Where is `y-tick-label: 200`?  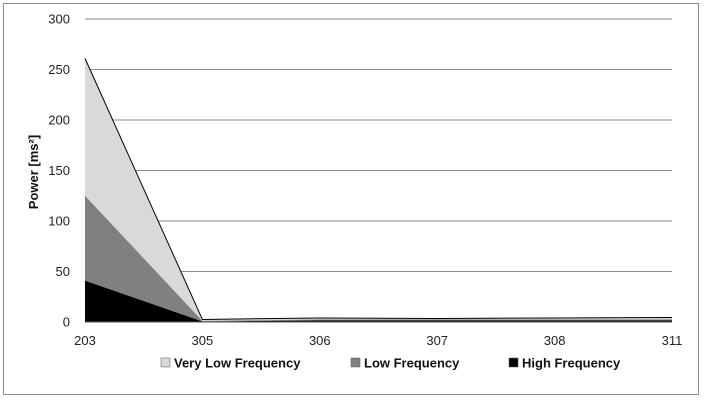 y-tick-label: 200 is located at coordinates (59, 120).